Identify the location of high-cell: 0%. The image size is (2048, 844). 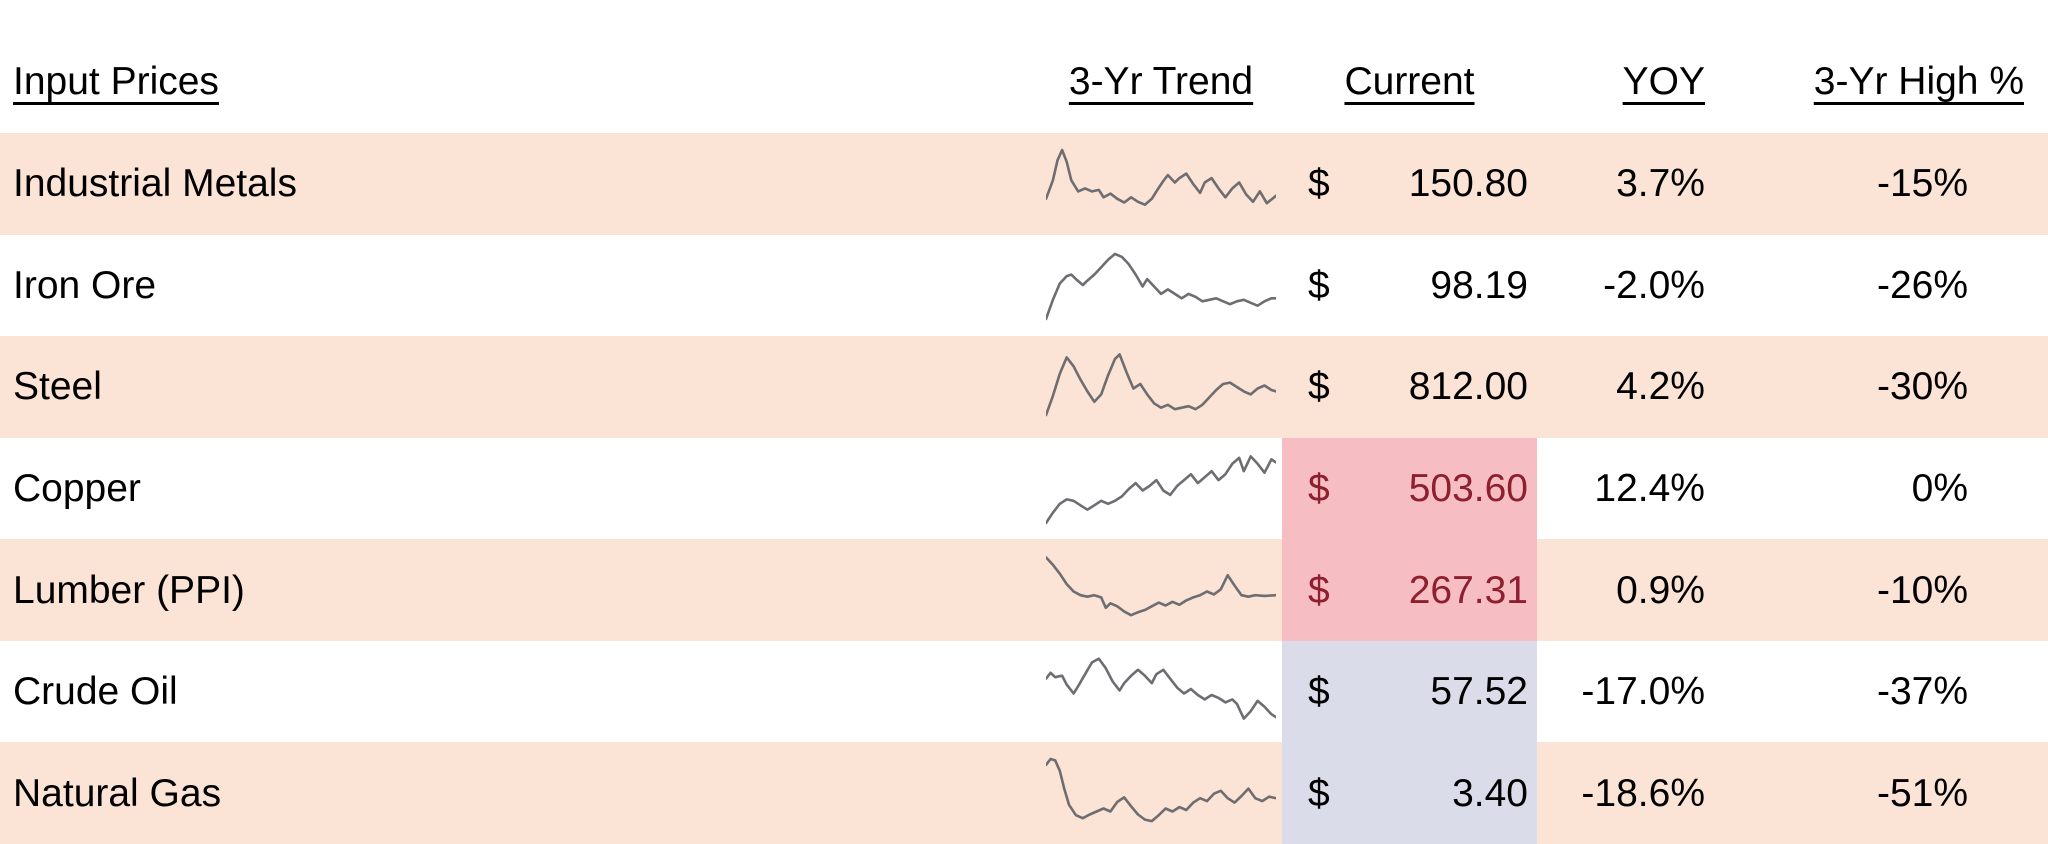
(1880, 489).